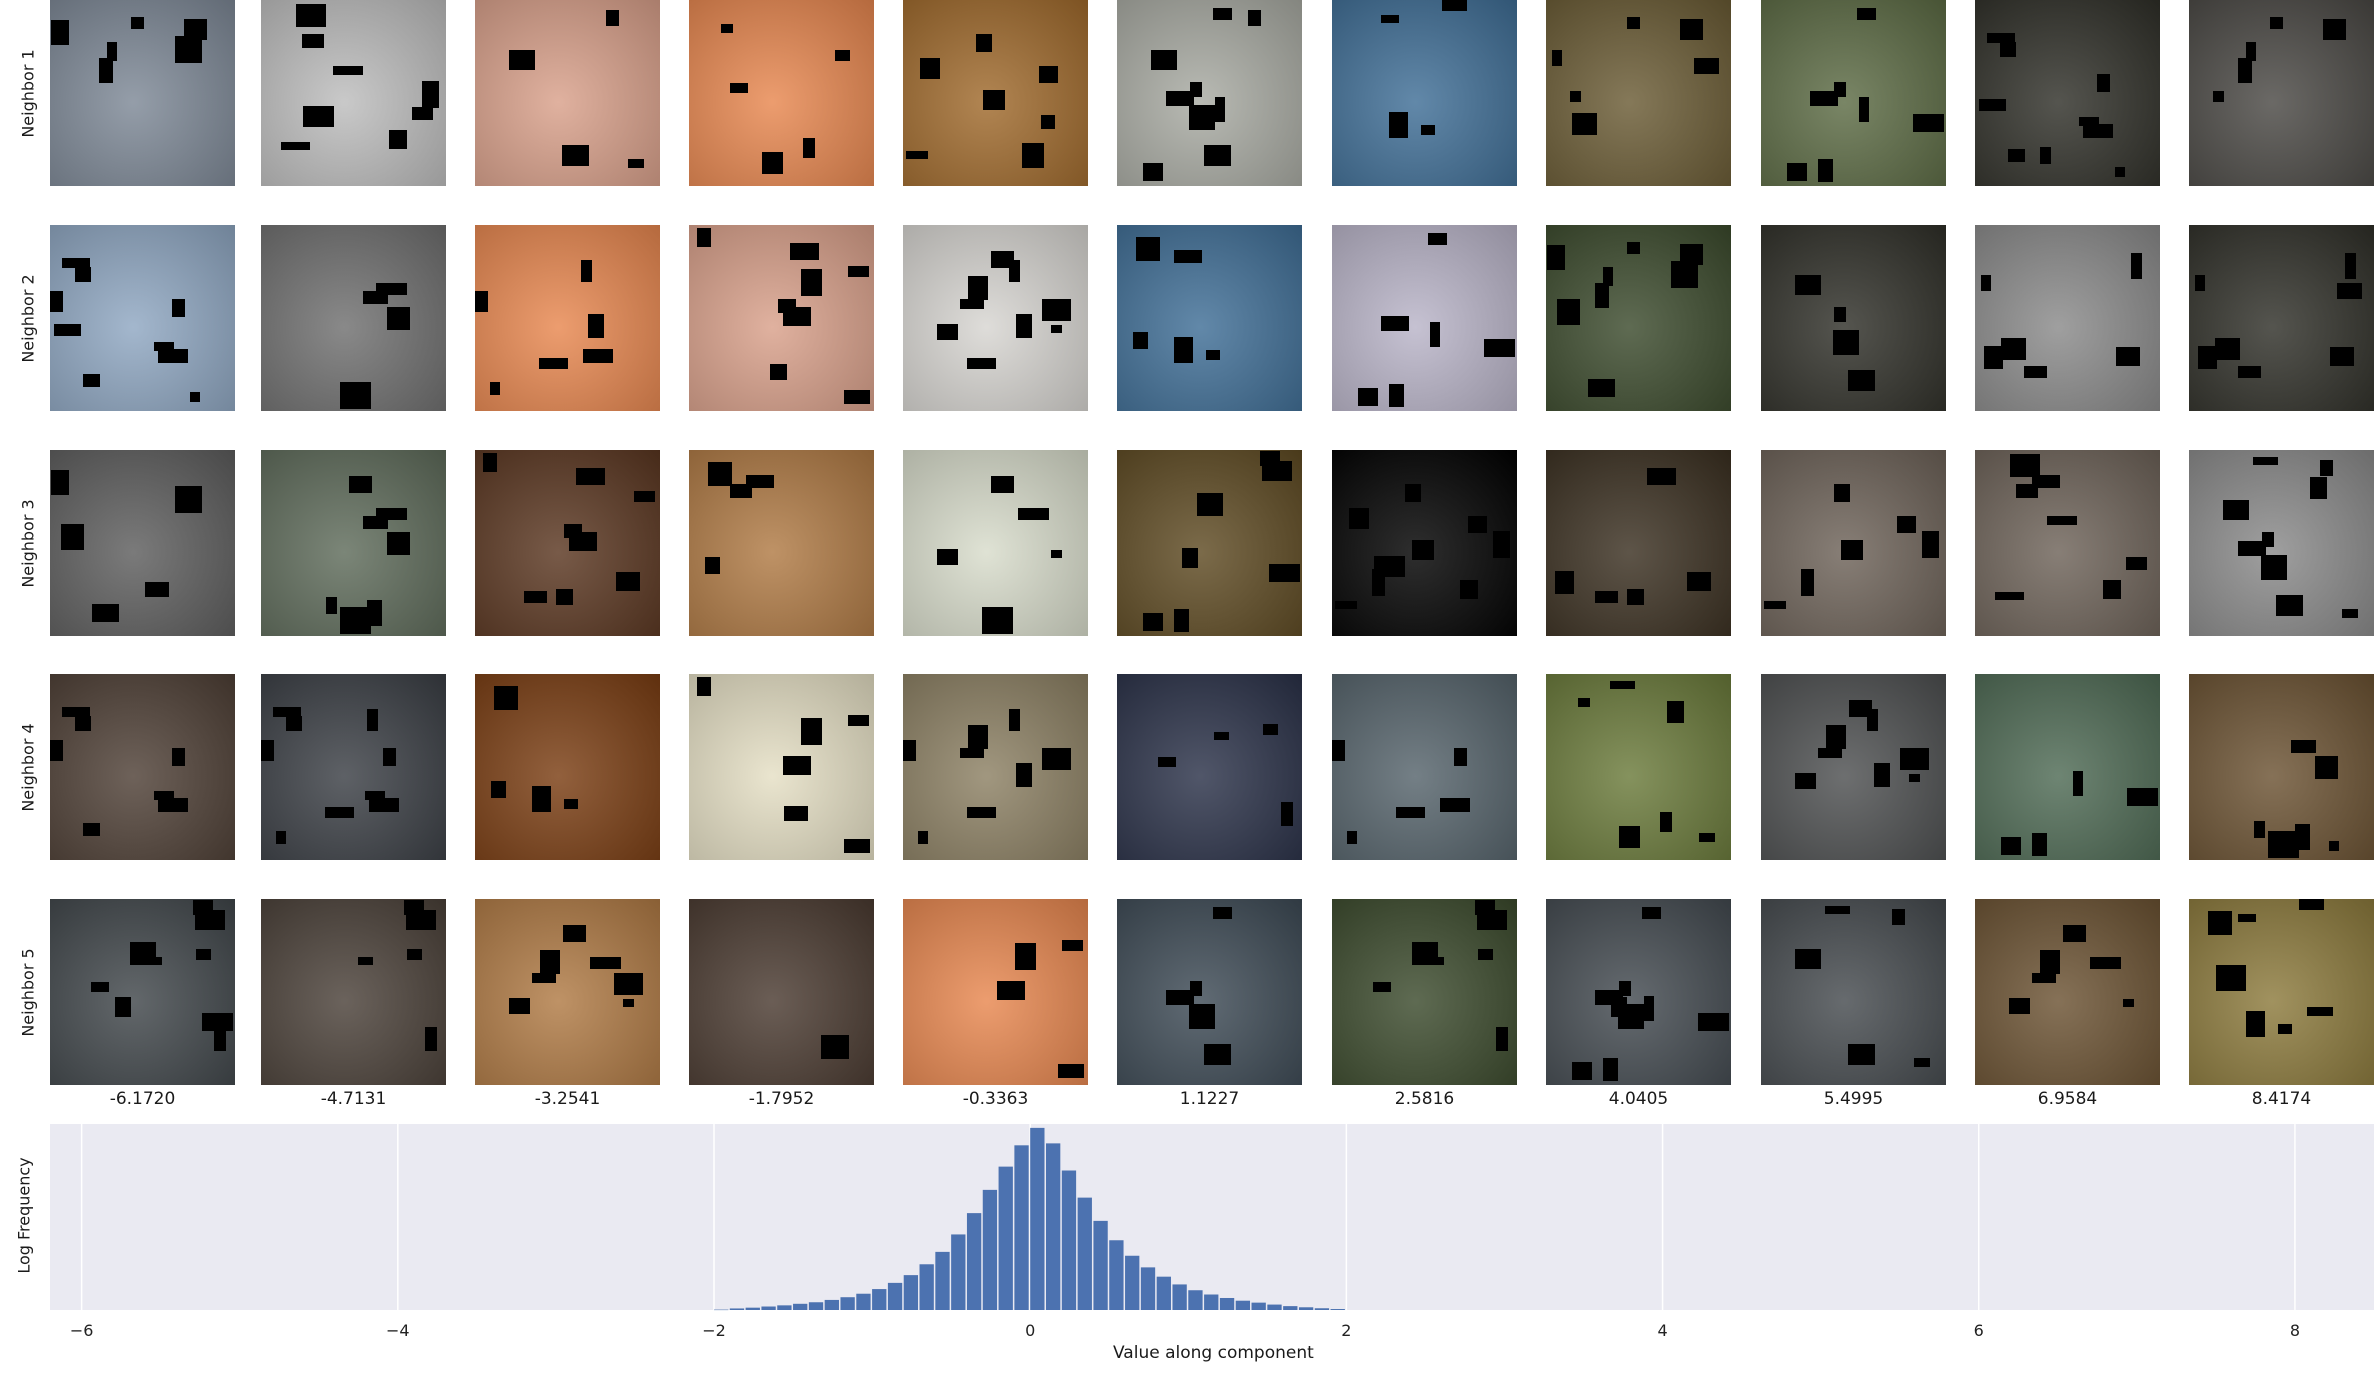 The width and height of the screenshot is (2374, 1386). Describe the element at coordinates (1212, 1217) in the screenshot. I see `plot-background` at that location.